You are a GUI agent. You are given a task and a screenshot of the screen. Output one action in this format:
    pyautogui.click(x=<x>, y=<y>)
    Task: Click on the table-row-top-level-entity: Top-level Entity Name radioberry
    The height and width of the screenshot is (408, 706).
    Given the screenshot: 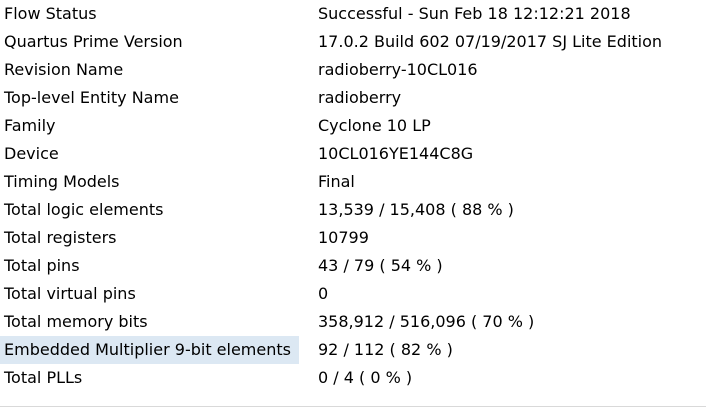 What is the action you would take?
    pyautogui.click(x=353, y=98)
    